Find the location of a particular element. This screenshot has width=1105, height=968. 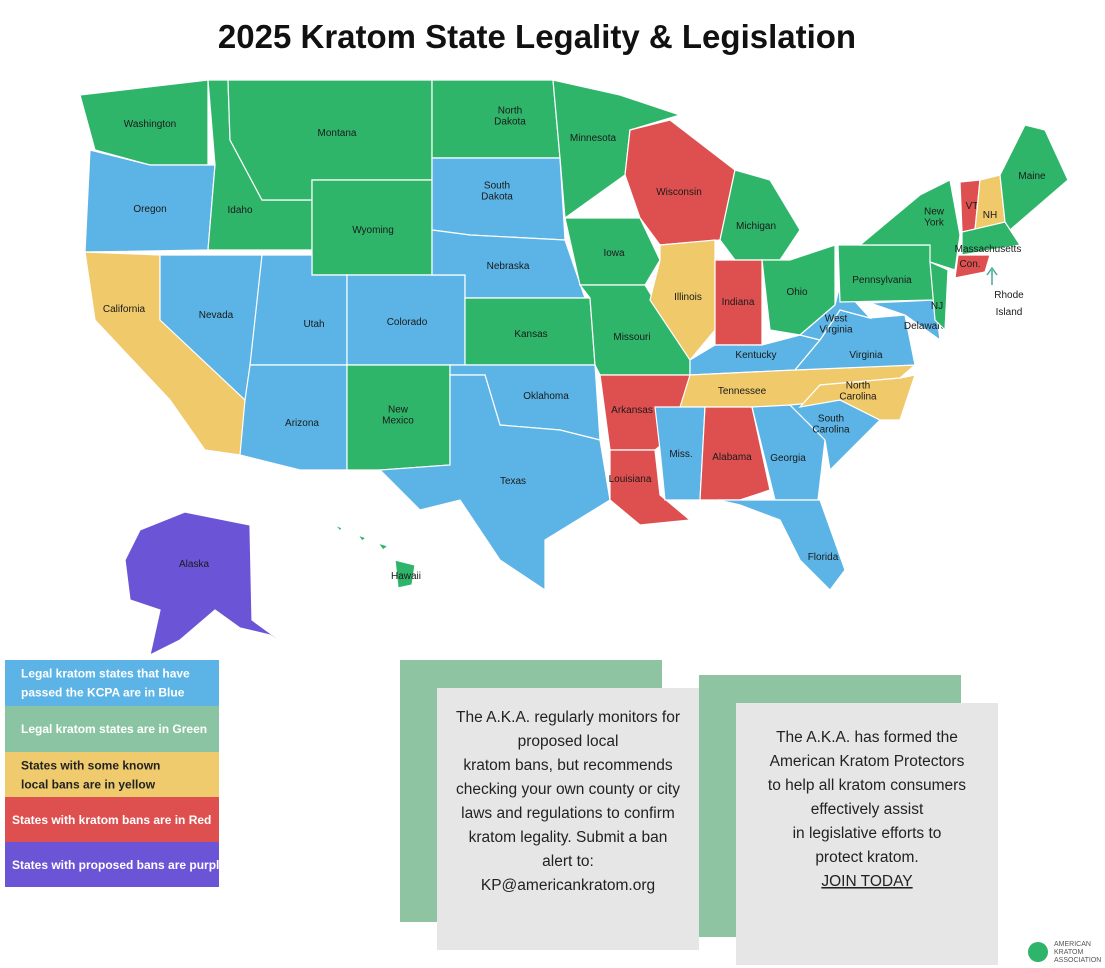

info-text: effectively assist is located at coordinates (867, 809).